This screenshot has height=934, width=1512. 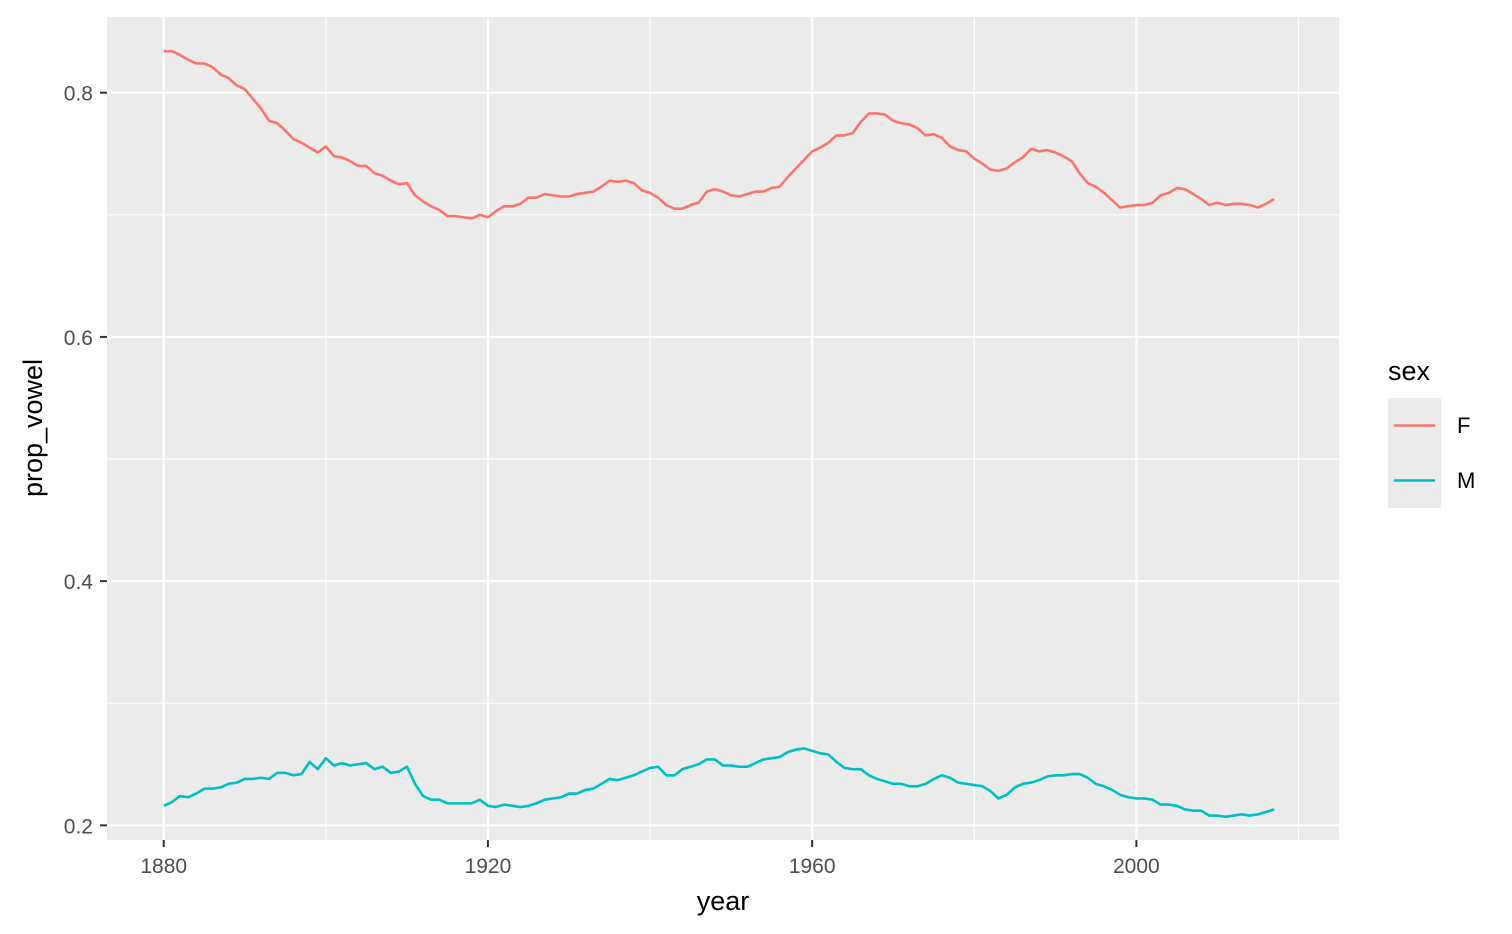 What do you see at coordinates (1409, 371) in the screenshot?
I see `legend-title: sex` at bounding box center [1409, 371].